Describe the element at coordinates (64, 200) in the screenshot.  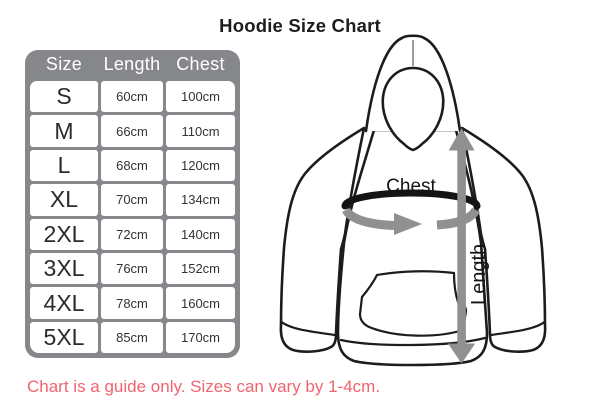
I see `size-cell: XL` at that location.